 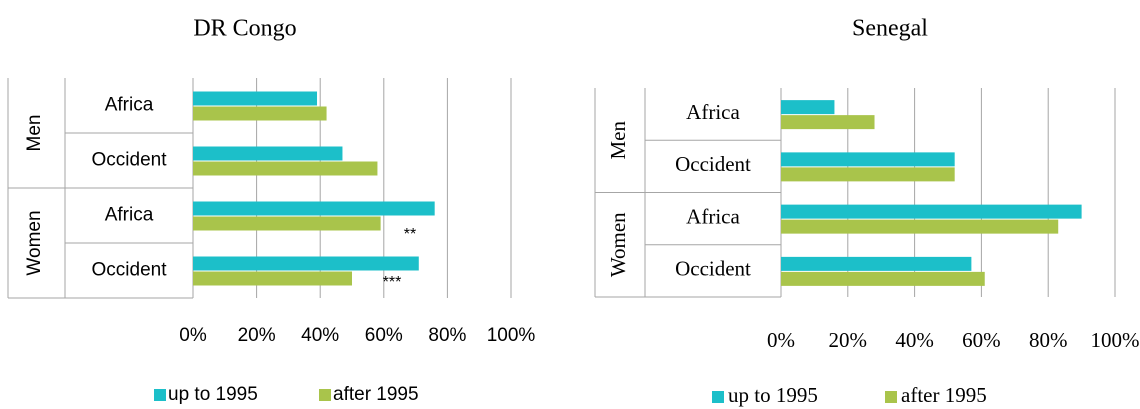 I want to click on annotation: **, so click(x=410, y=234).